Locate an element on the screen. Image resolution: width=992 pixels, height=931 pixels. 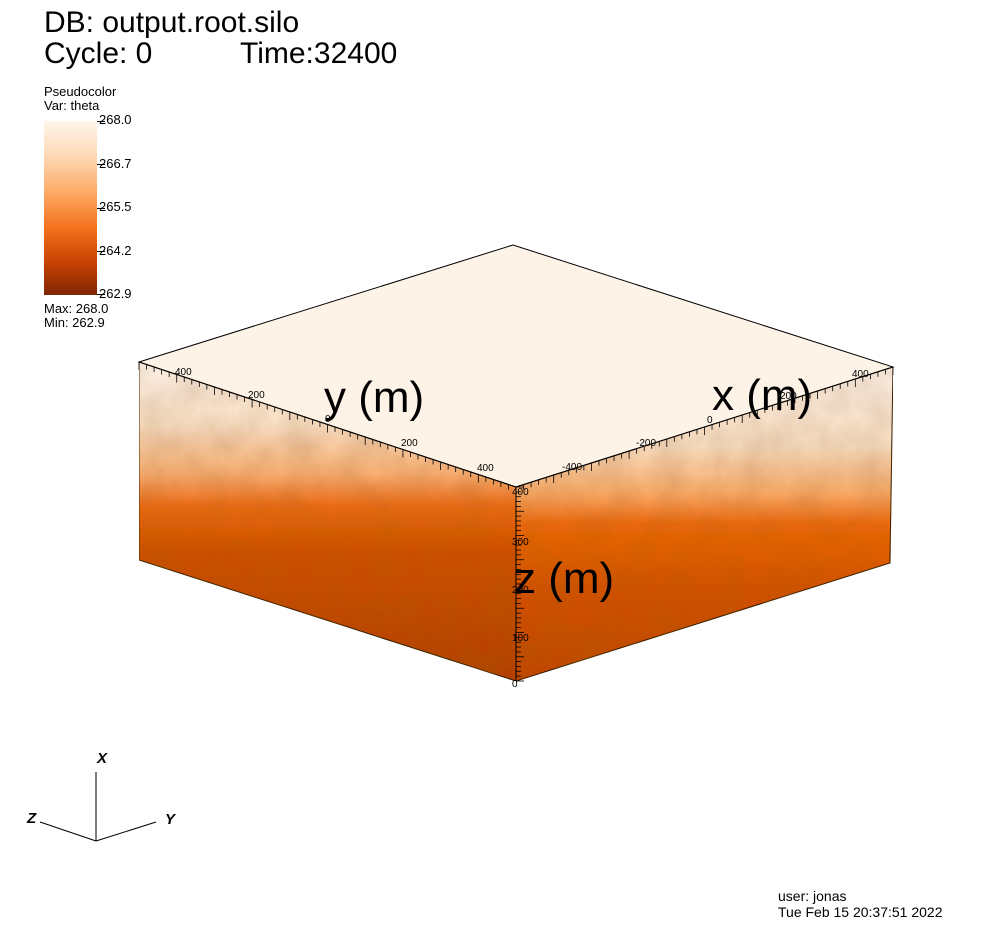
z-tick-label: 300 is located at coordinates (520, 542).